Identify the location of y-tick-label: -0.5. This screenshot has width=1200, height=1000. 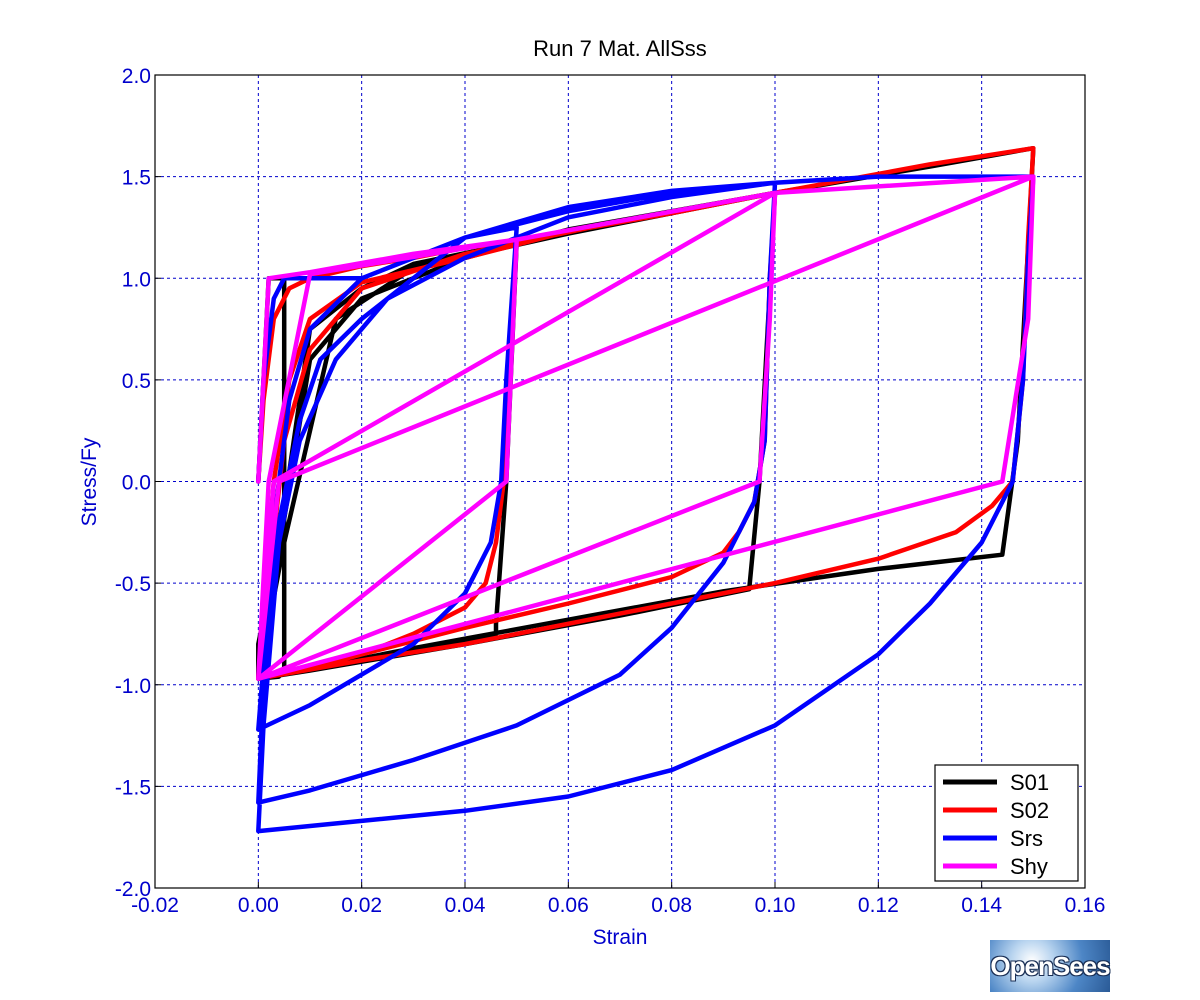
(133, 584).